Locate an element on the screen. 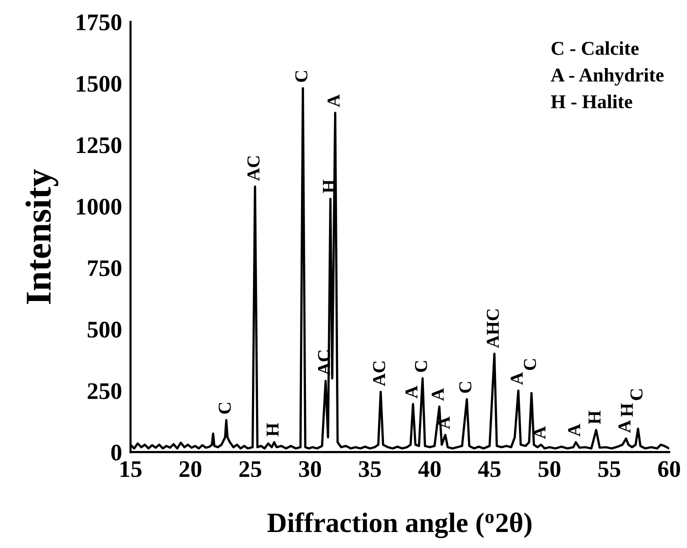  x-tick-label: 30 is located at coordinates (310, 469).